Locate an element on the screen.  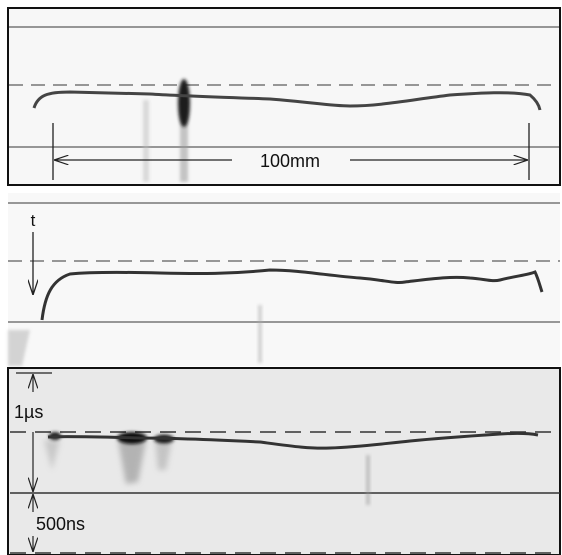
scale-label: 100mm is located at coordinates (290, 161).